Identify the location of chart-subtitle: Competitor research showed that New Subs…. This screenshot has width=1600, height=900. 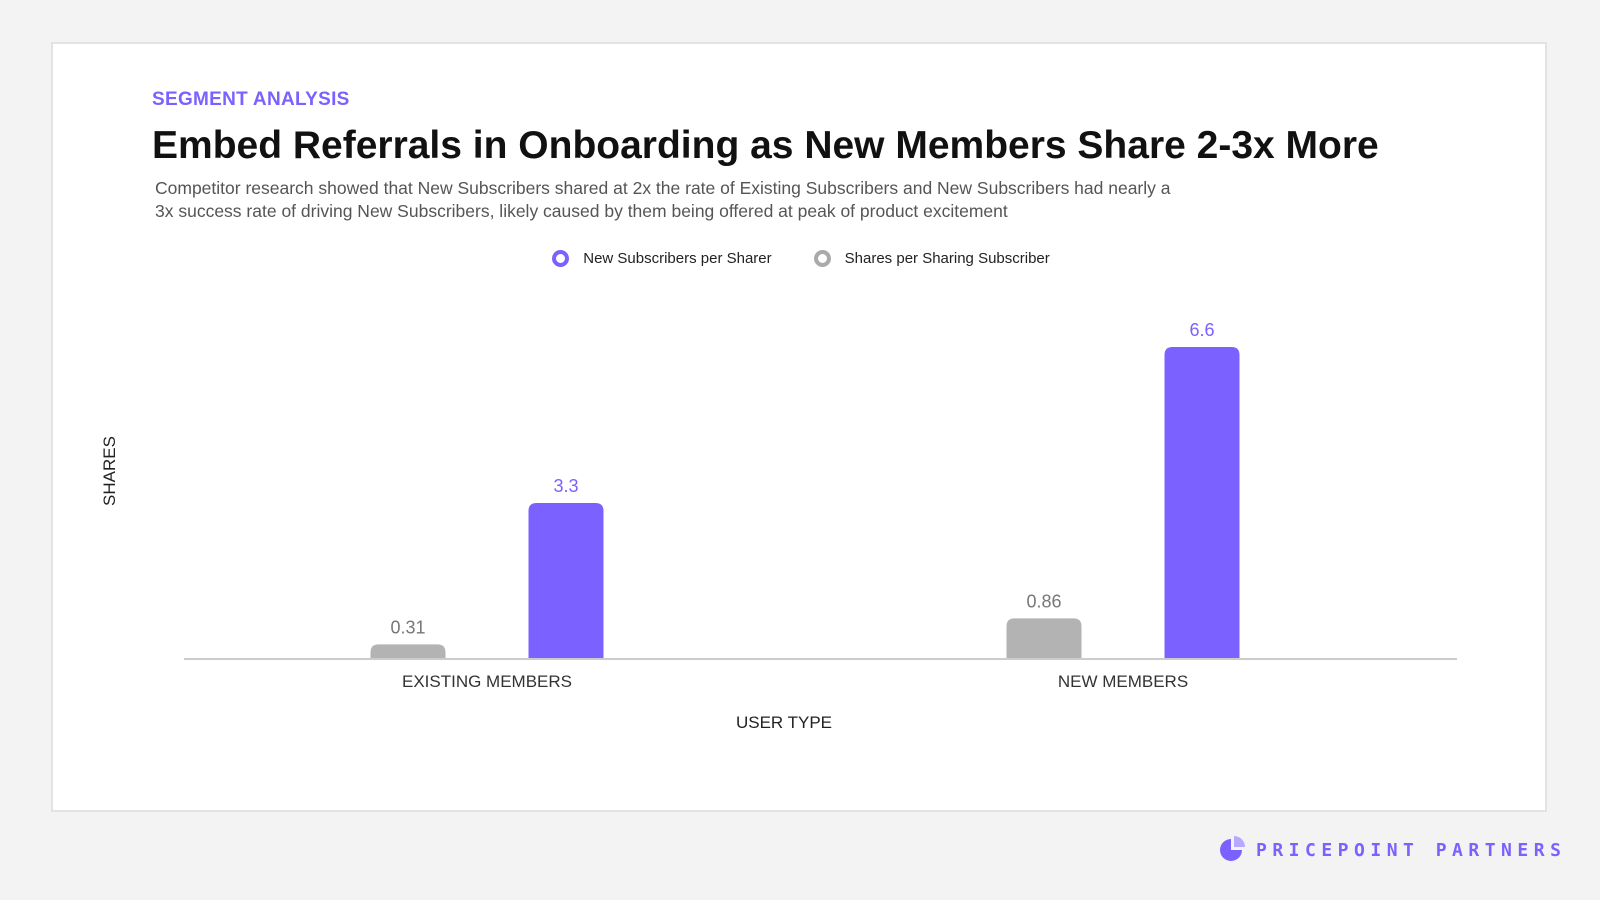
(735, 200).